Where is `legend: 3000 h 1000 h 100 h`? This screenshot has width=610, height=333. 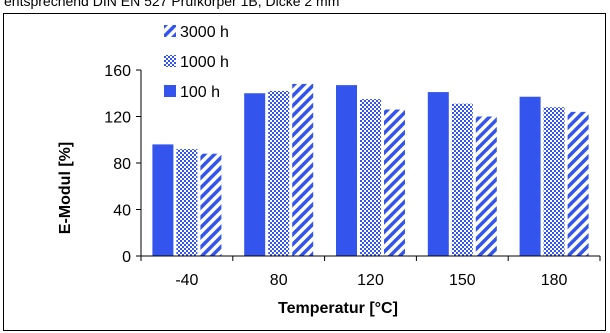
legend: 3000 h 1000 h 100 h is located at coordinates (196, 62).